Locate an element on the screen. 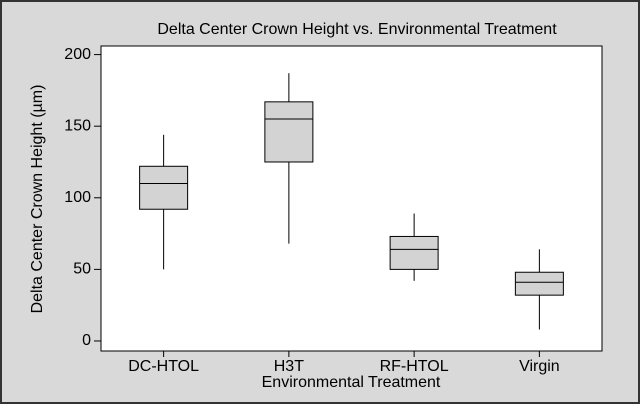 This screenshot has height=404, width=640. y-tick-label: 100 is located at coordinates (77, 197).